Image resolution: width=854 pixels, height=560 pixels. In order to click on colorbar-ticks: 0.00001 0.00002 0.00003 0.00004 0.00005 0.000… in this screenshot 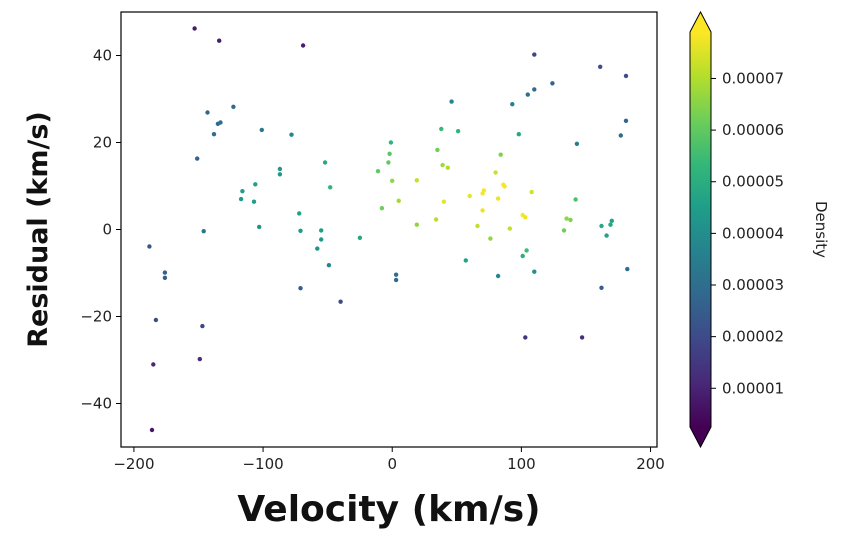, I will do `click(747, 233)`.